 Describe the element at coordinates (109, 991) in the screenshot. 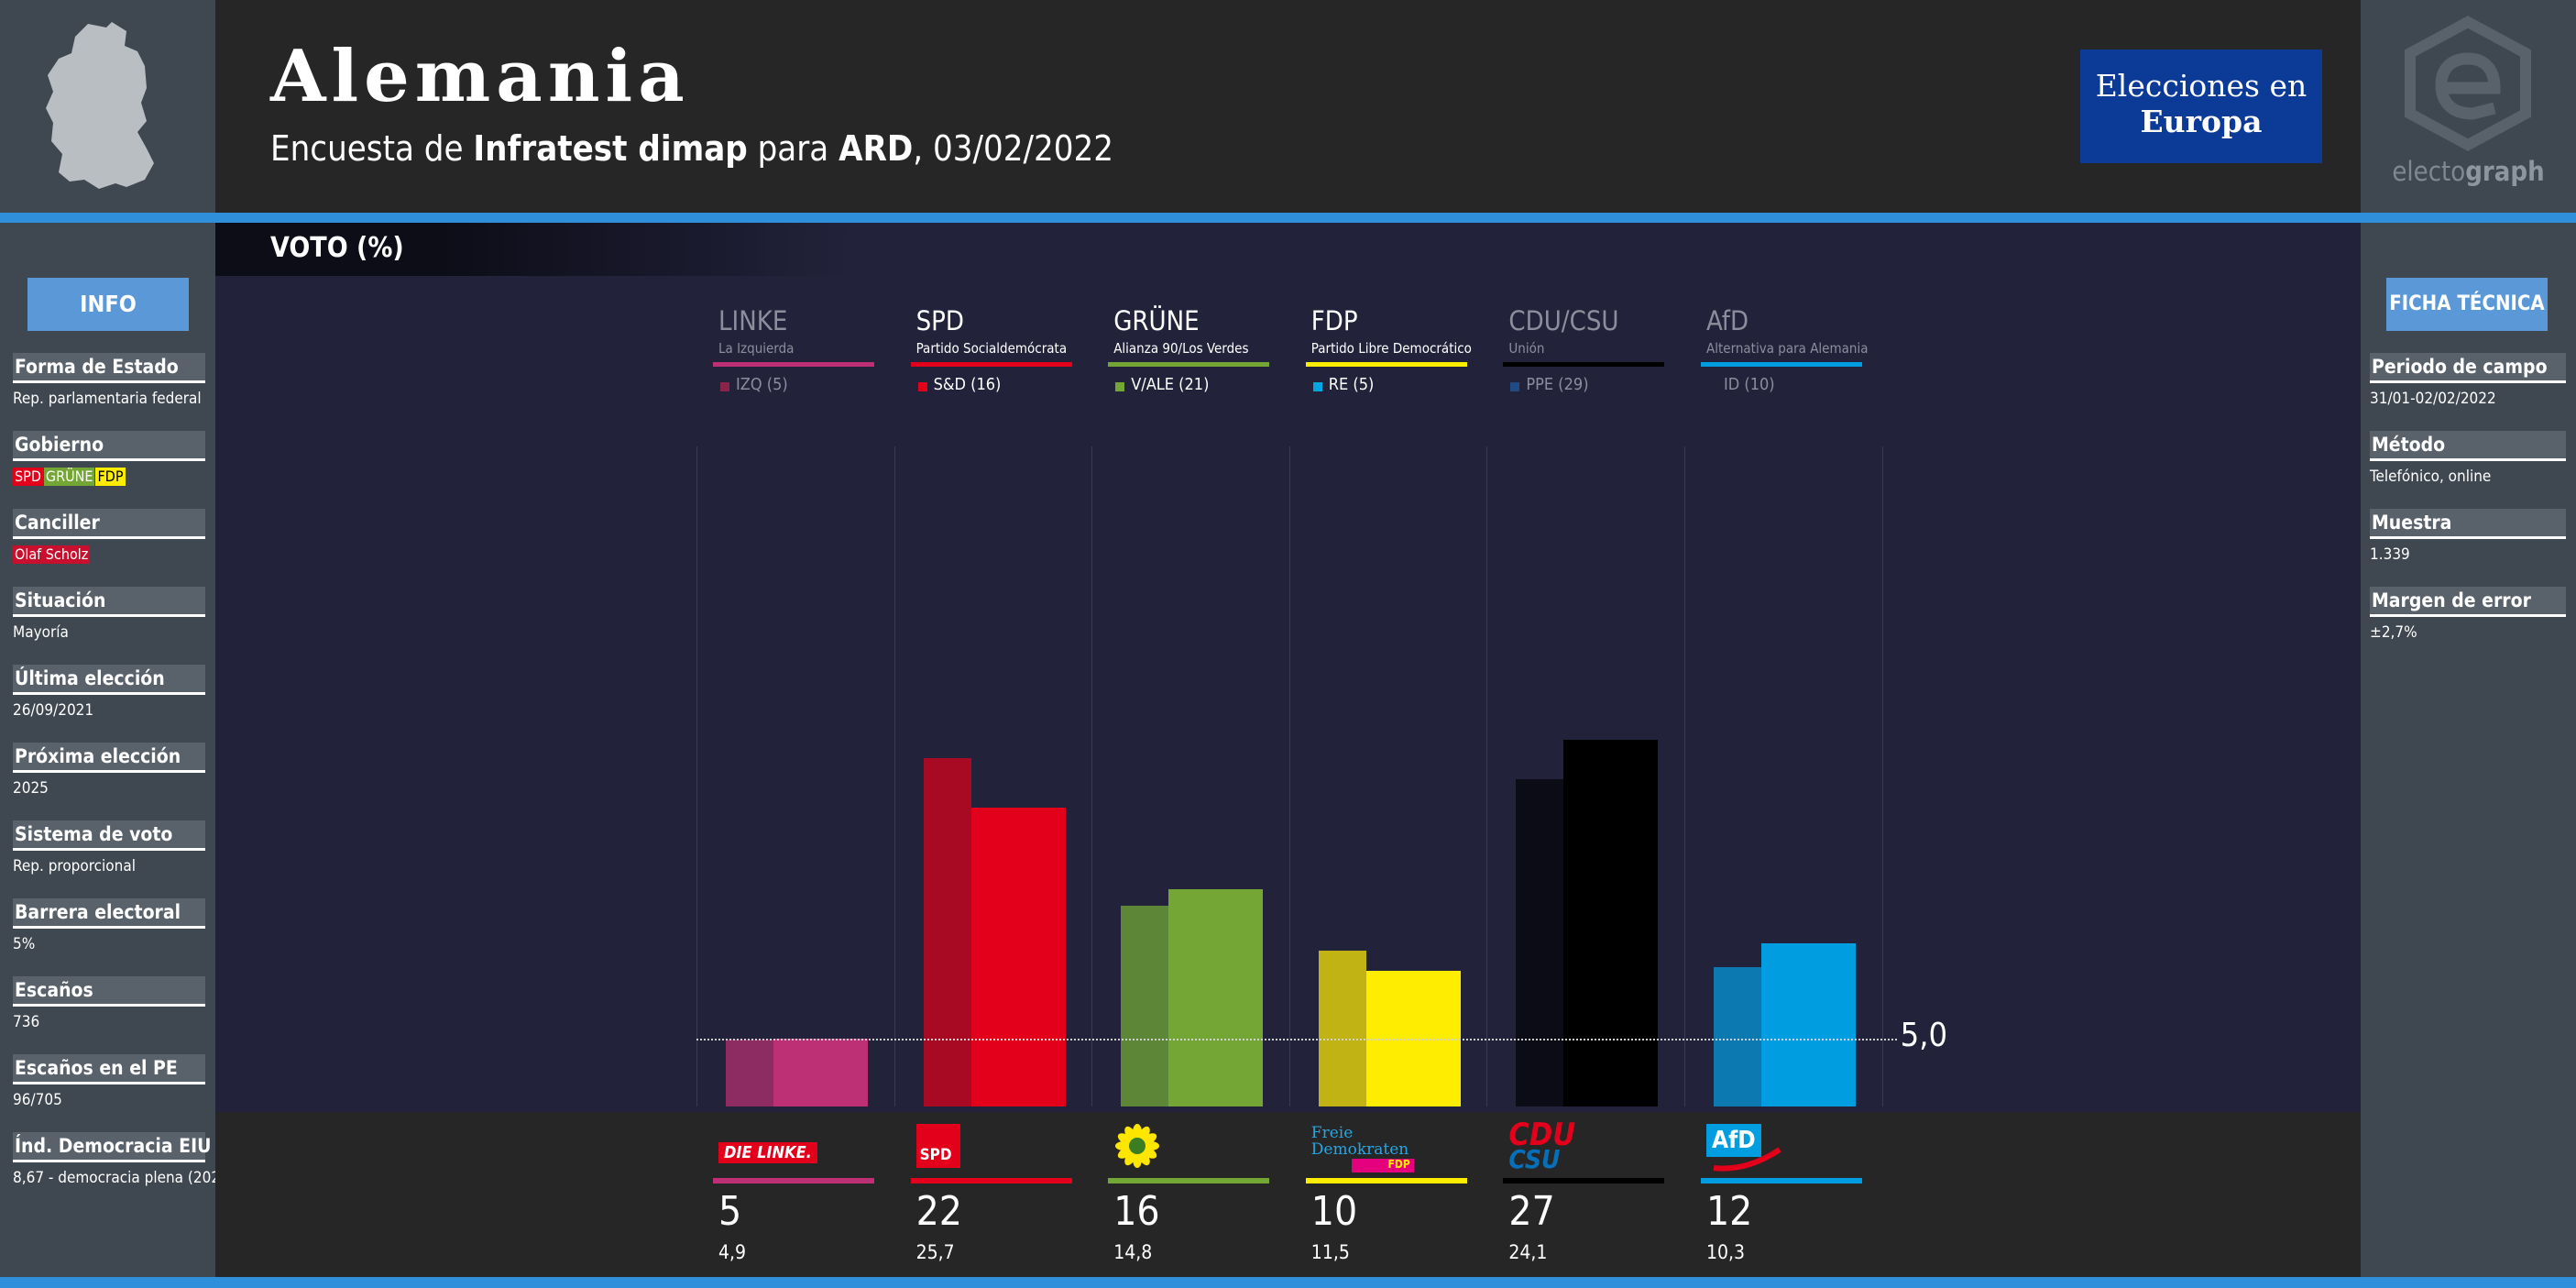

I see `info-label: Escaños` at that location.